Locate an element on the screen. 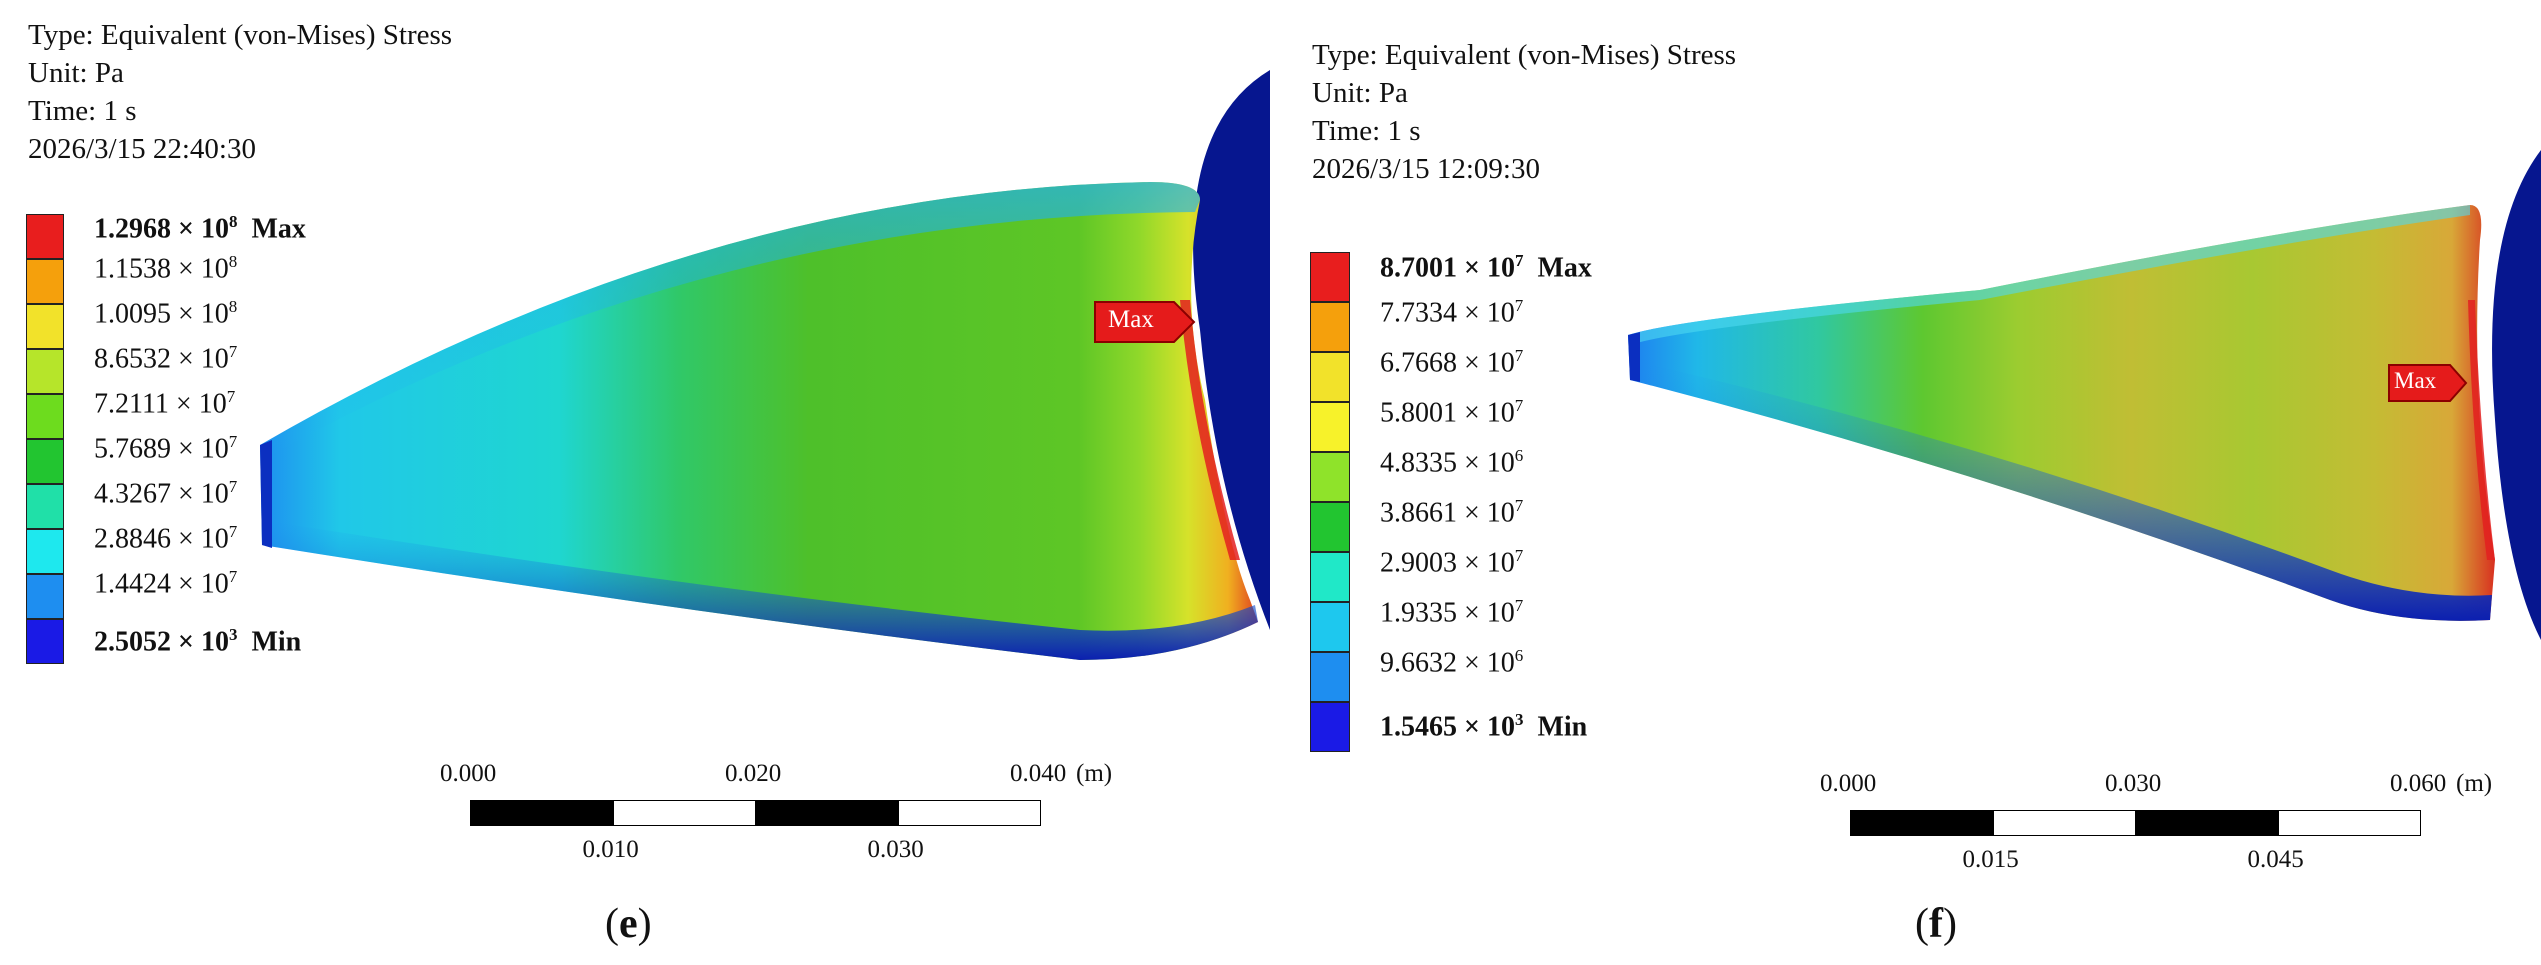 This screenshot has height=965, width=2541. legend-mantissa: 1.0095 × 10 is located at coordinates (161, 314).